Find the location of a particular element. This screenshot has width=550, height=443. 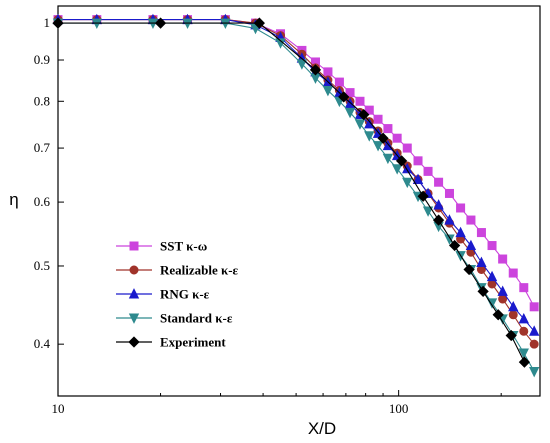

x-tick-label: 100 is located at coordinates (399, 408).